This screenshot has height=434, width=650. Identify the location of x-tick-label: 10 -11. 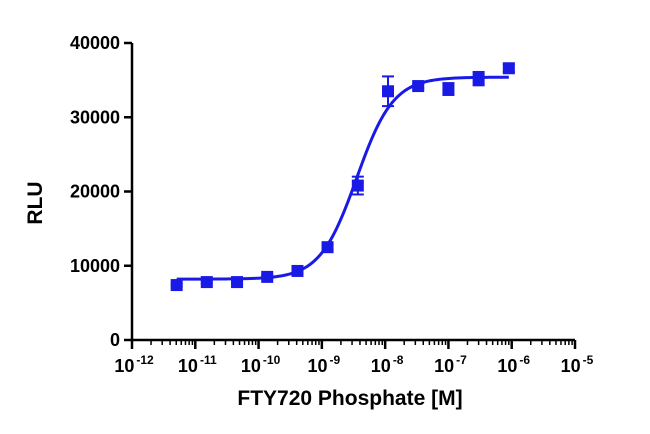
(197, 364).